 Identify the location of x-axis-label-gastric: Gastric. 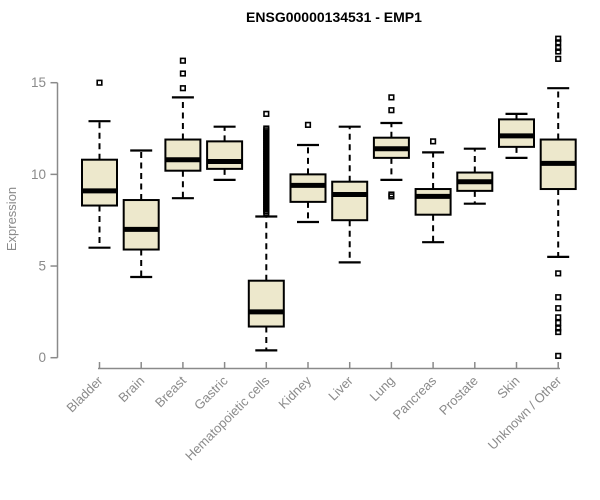
(211, 393).